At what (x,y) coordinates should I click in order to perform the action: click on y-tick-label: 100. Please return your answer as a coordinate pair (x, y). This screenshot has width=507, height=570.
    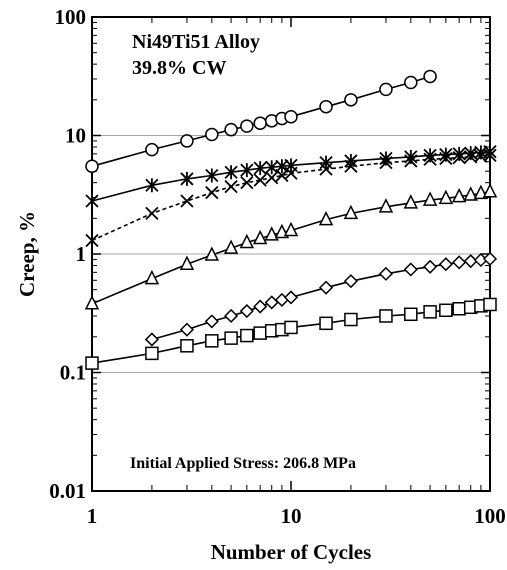
    Looking at the image, I should click on (71, 17).